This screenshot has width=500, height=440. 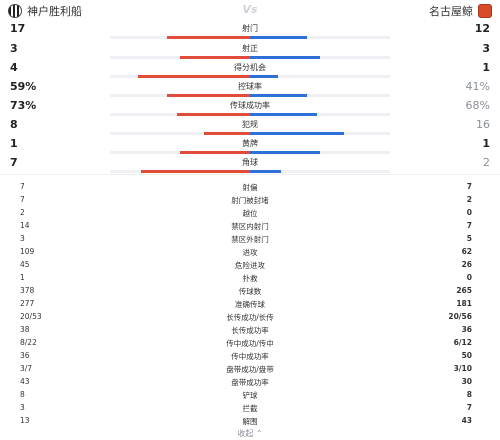 What do you see at coordinates (15, 11) in the screenshot?
I see `vissel-kobe-badge-icon` at bounding box center [15, 11].